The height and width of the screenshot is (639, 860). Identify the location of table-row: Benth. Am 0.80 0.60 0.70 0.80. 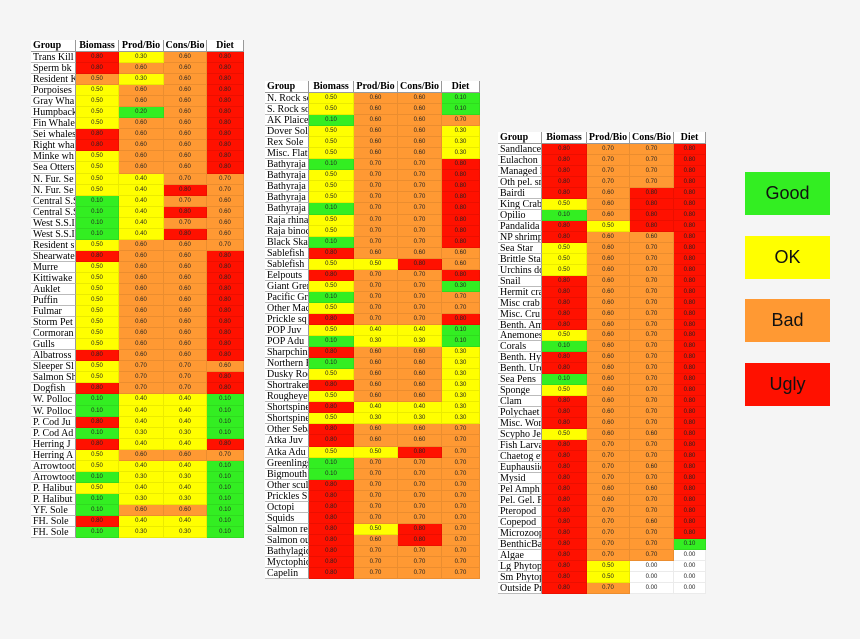
(602, 325).